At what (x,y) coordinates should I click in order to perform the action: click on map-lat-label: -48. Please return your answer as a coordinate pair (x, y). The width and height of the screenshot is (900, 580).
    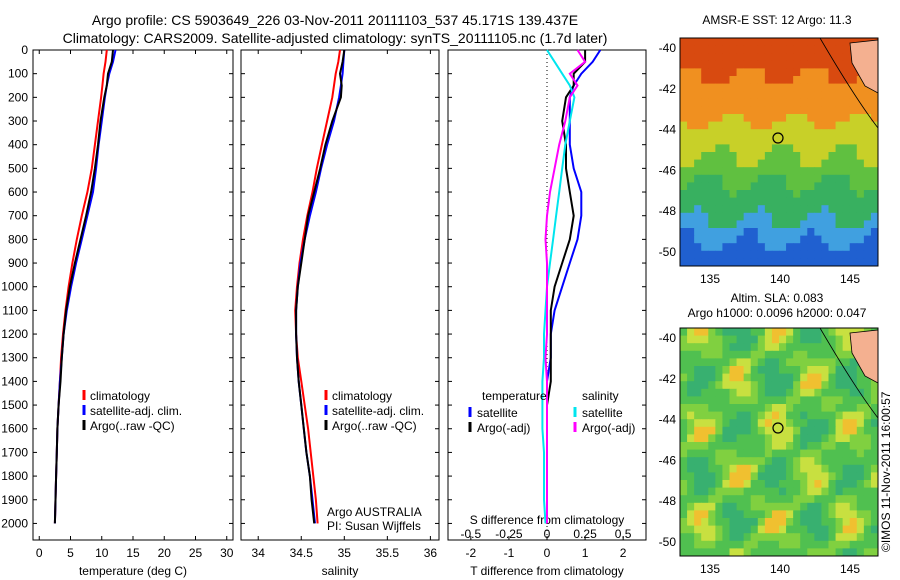
    Looking at the image, I should click on (668, 501).